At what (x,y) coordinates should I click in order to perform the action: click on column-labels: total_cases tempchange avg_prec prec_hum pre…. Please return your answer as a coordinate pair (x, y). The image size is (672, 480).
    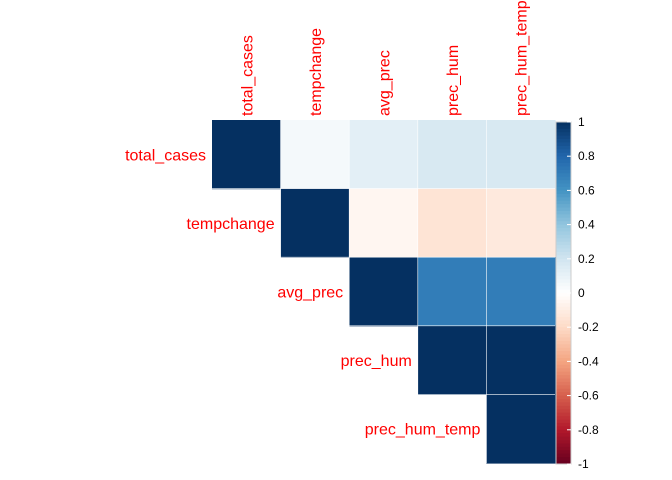
    Looking at the image, I should click on (384, 58).